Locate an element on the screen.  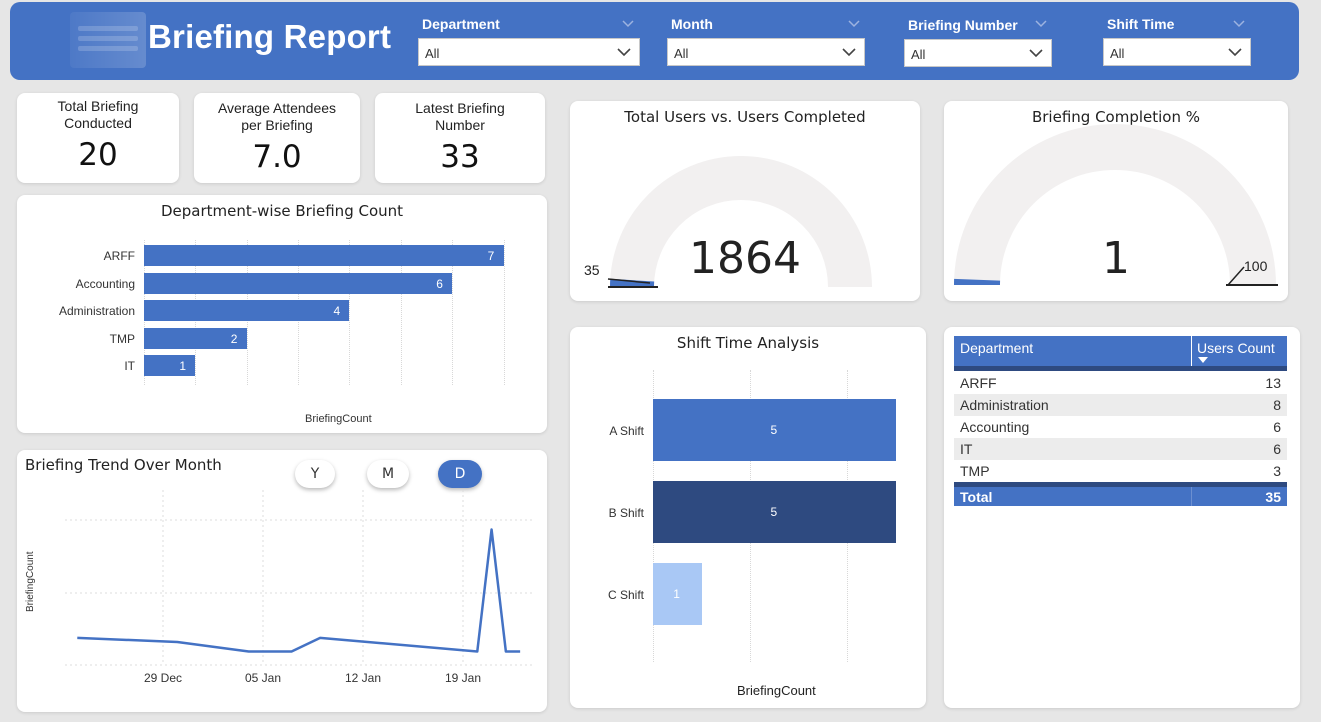
kpi-label: Total Briefing is located at coordinates (98, 106).